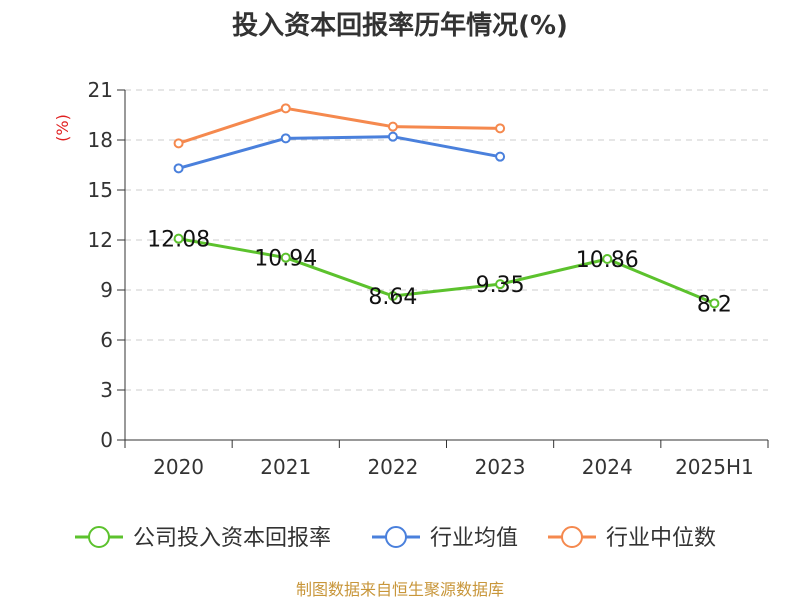 The height and width of the screenshot is (600, 800). What do you see at coordinates (62, 128) in the screenshot?
I see `y-axis-label: (%)` at bounding box center [62, 128].